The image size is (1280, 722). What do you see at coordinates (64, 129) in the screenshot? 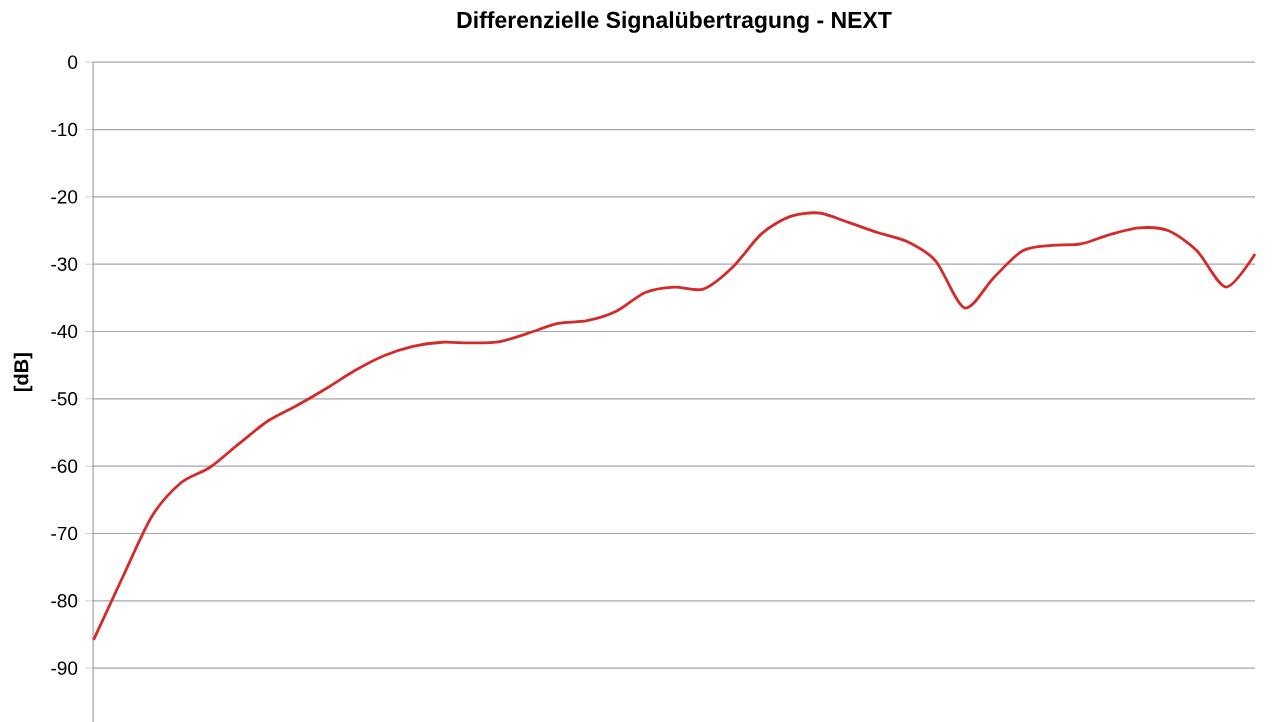
I see `y-tick-label: -10` at bounding box center [64, 129].